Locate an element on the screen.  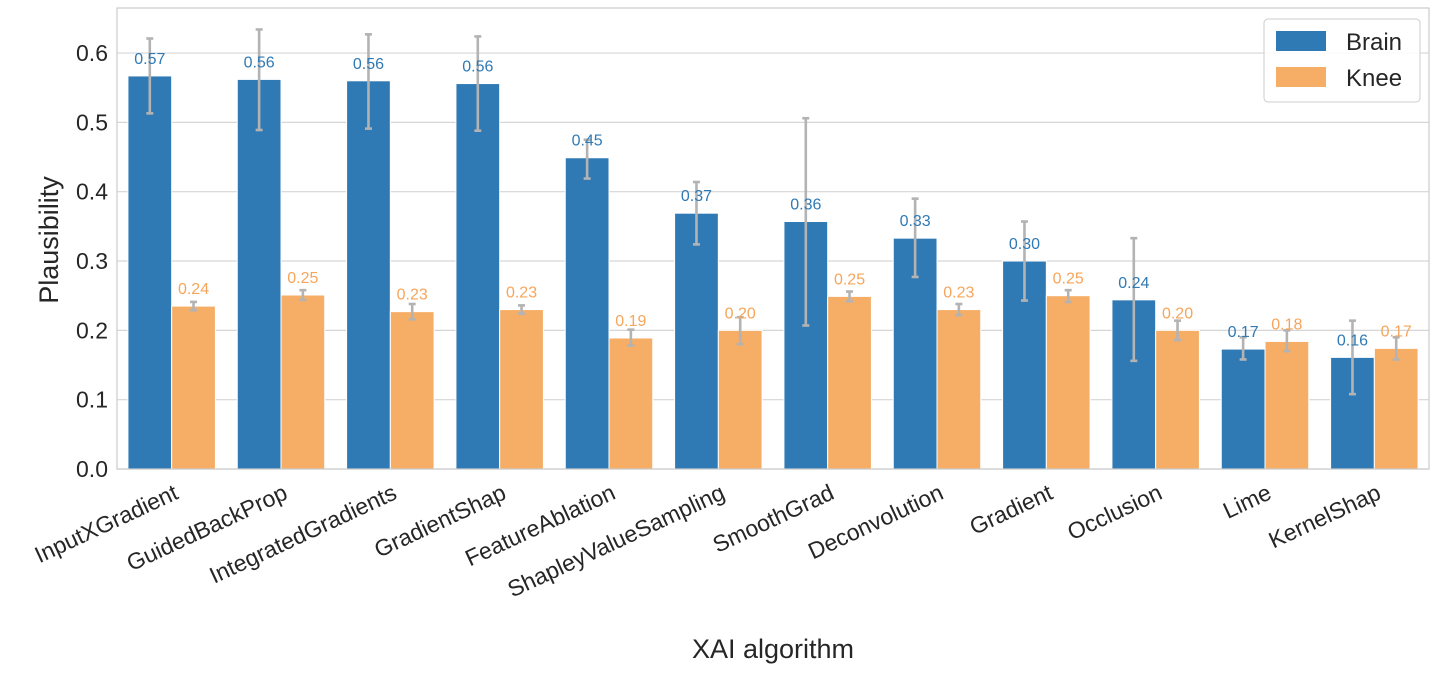
y-tick-label: 0.2 is located at coordinates (92, 330).